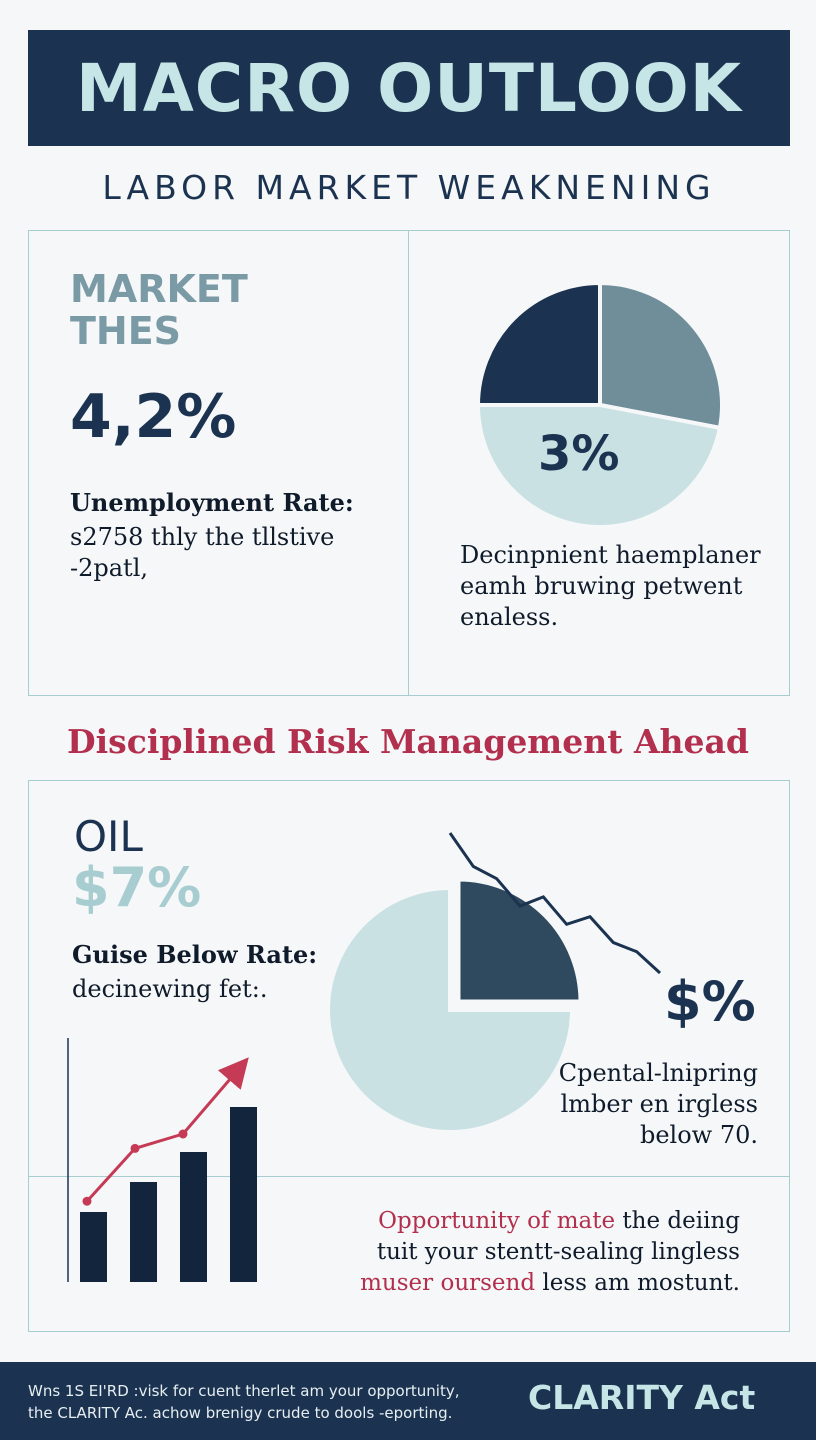 The image size is (816, 1440). I want to click on title-banner: MACRO OUTLOOK, so click(409, 88).